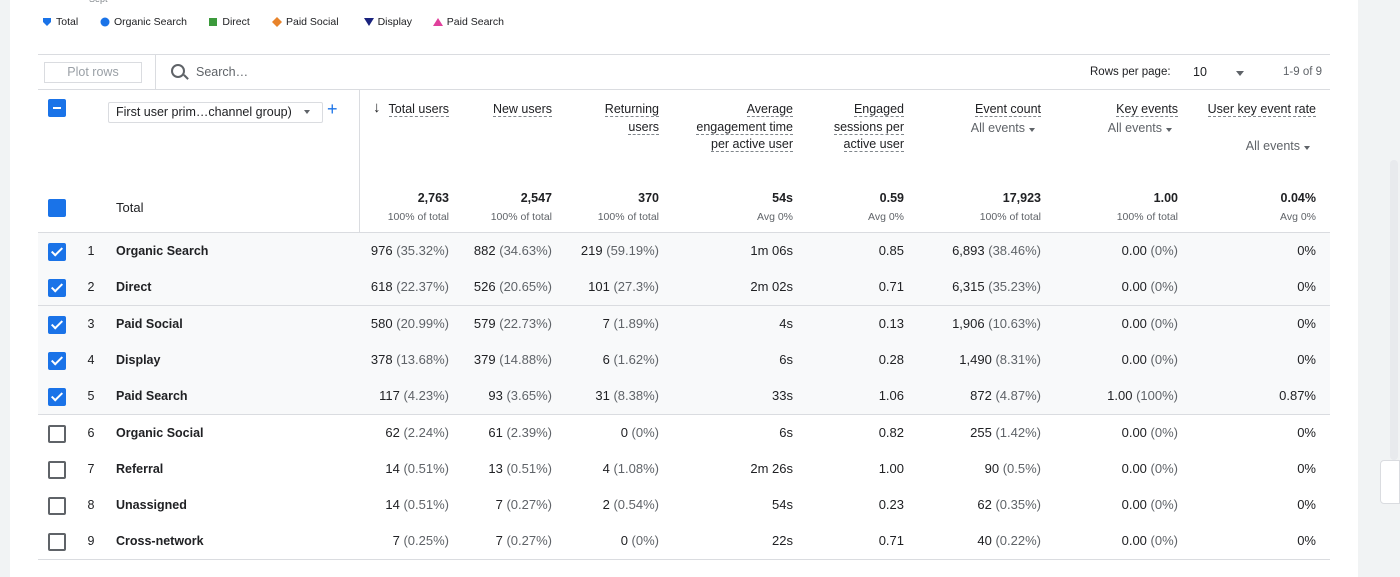 Image resolution: width=1400 pixels, height=577 pixels. Describe the element at coordinates (976, 540) in the screenshot. I see `metric-cell: 40 (0.22%)` at that location.